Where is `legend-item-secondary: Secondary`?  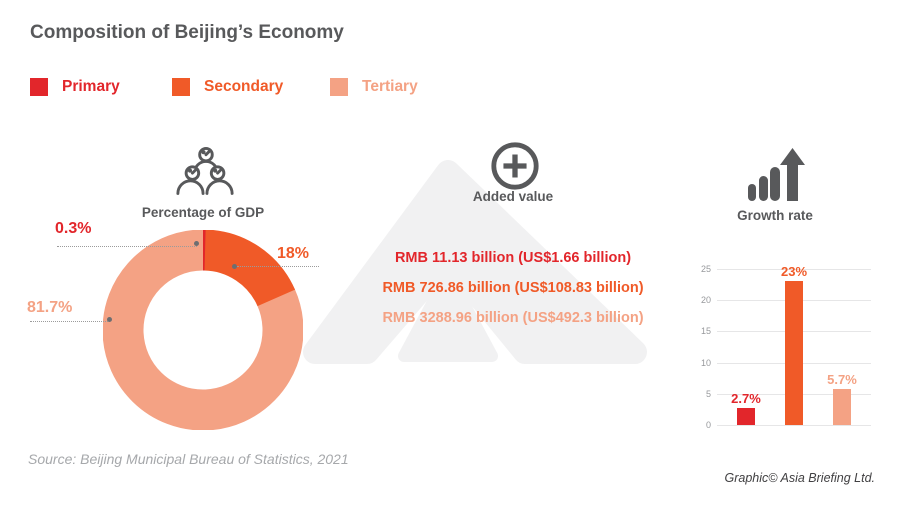 legend-item-secondary: Secondary is located at coordinates (227, 87).